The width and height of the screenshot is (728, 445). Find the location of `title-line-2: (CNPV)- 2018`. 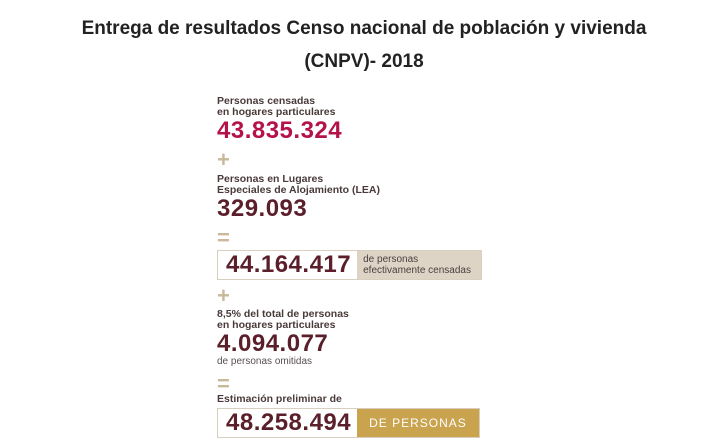

title-line-2: (CNPV)- 2018 is located at coordinates (364, 61).